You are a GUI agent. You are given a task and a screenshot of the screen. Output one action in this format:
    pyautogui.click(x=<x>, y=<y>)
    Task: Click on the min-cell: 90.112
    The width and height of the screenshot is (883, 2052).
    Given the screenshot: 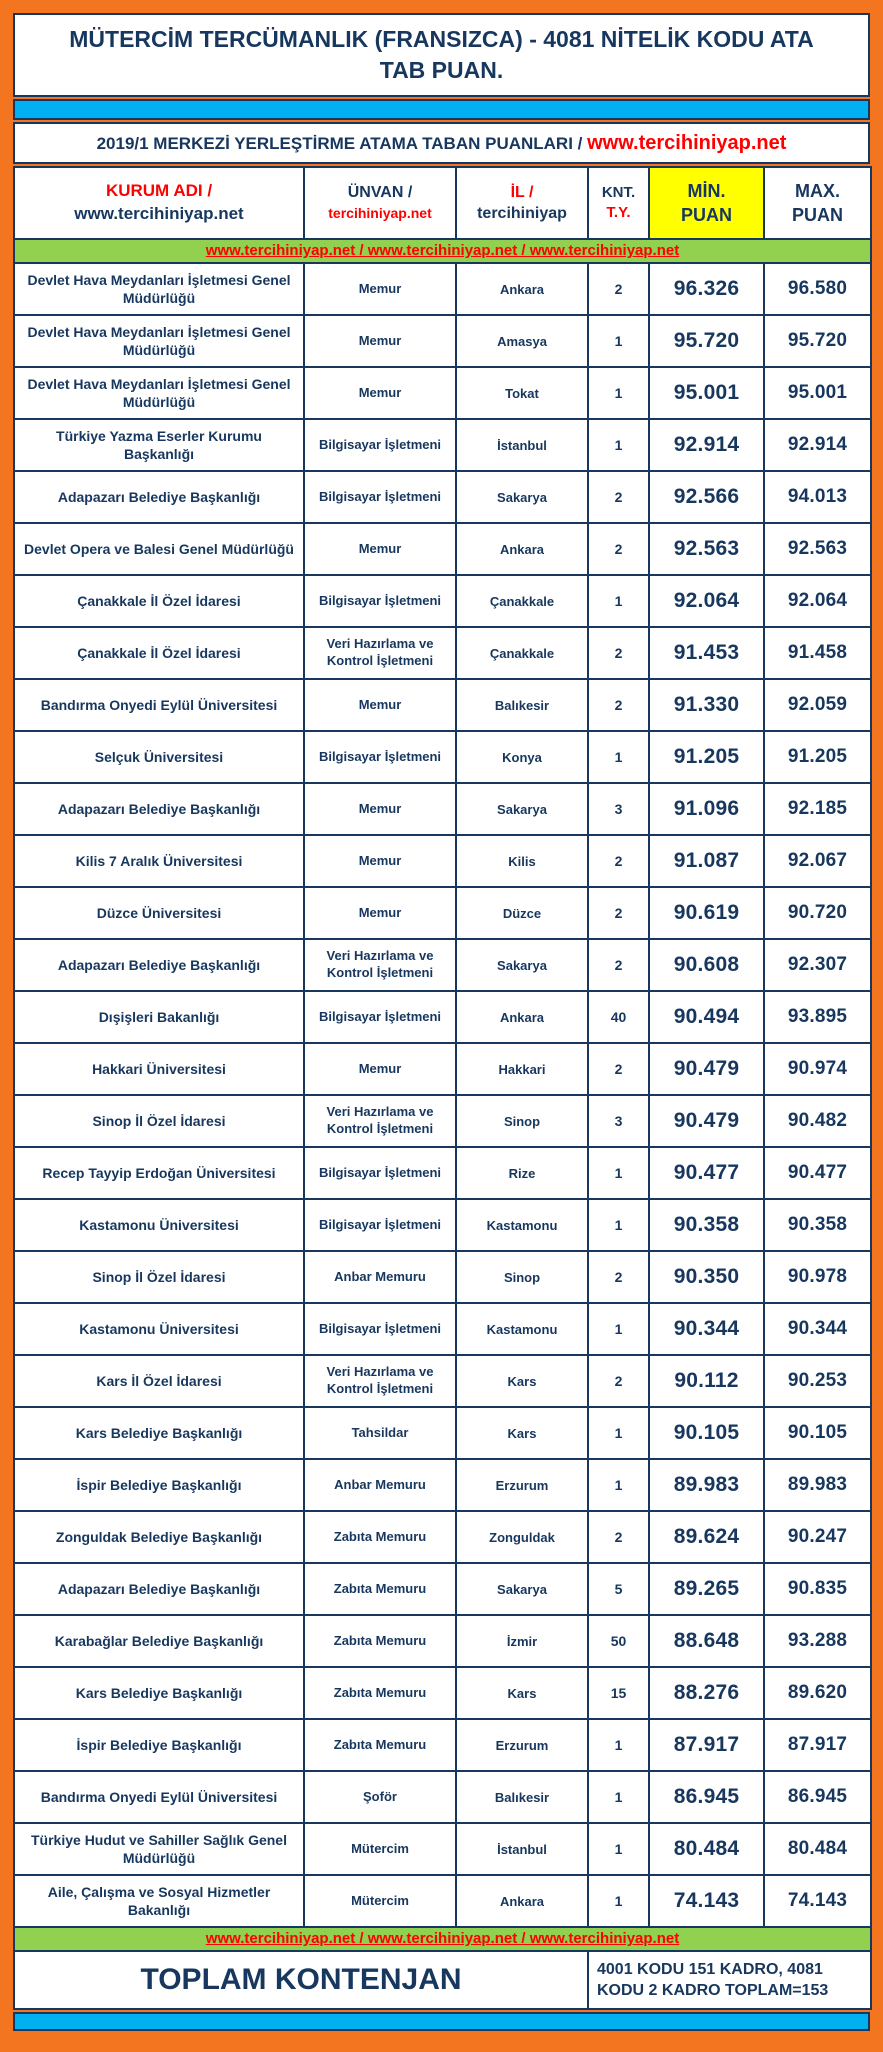 What is the action you would take?
    pyautogui.click(x=706, y=1381)
    